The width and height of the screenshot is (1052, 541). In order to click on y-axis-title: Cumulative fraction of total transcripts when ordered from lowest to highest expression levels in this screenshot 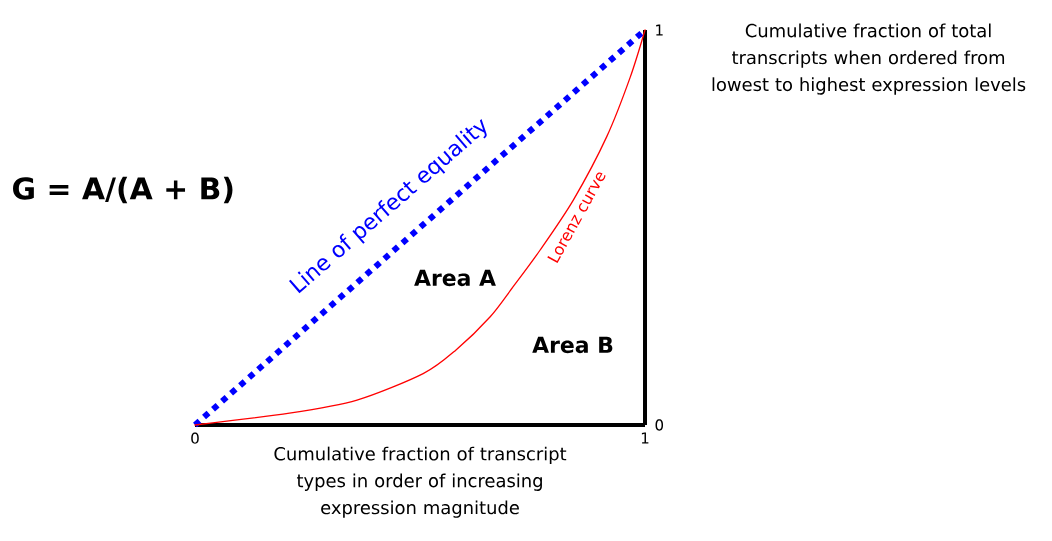, I will do `click(869, 59)`.